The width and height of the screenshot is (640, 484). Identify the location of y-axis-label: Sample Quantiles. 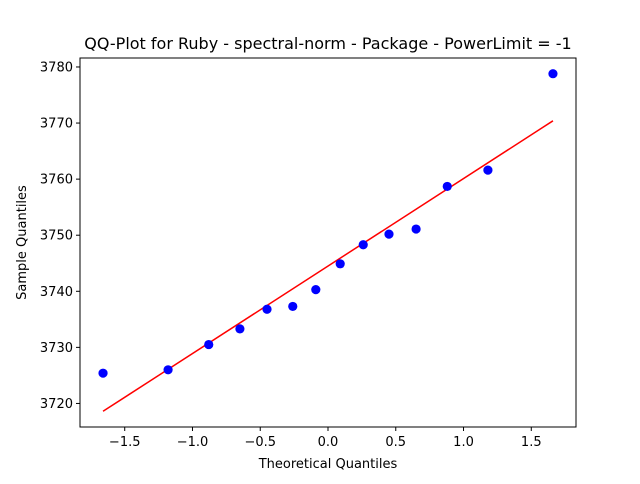
(22, 242).